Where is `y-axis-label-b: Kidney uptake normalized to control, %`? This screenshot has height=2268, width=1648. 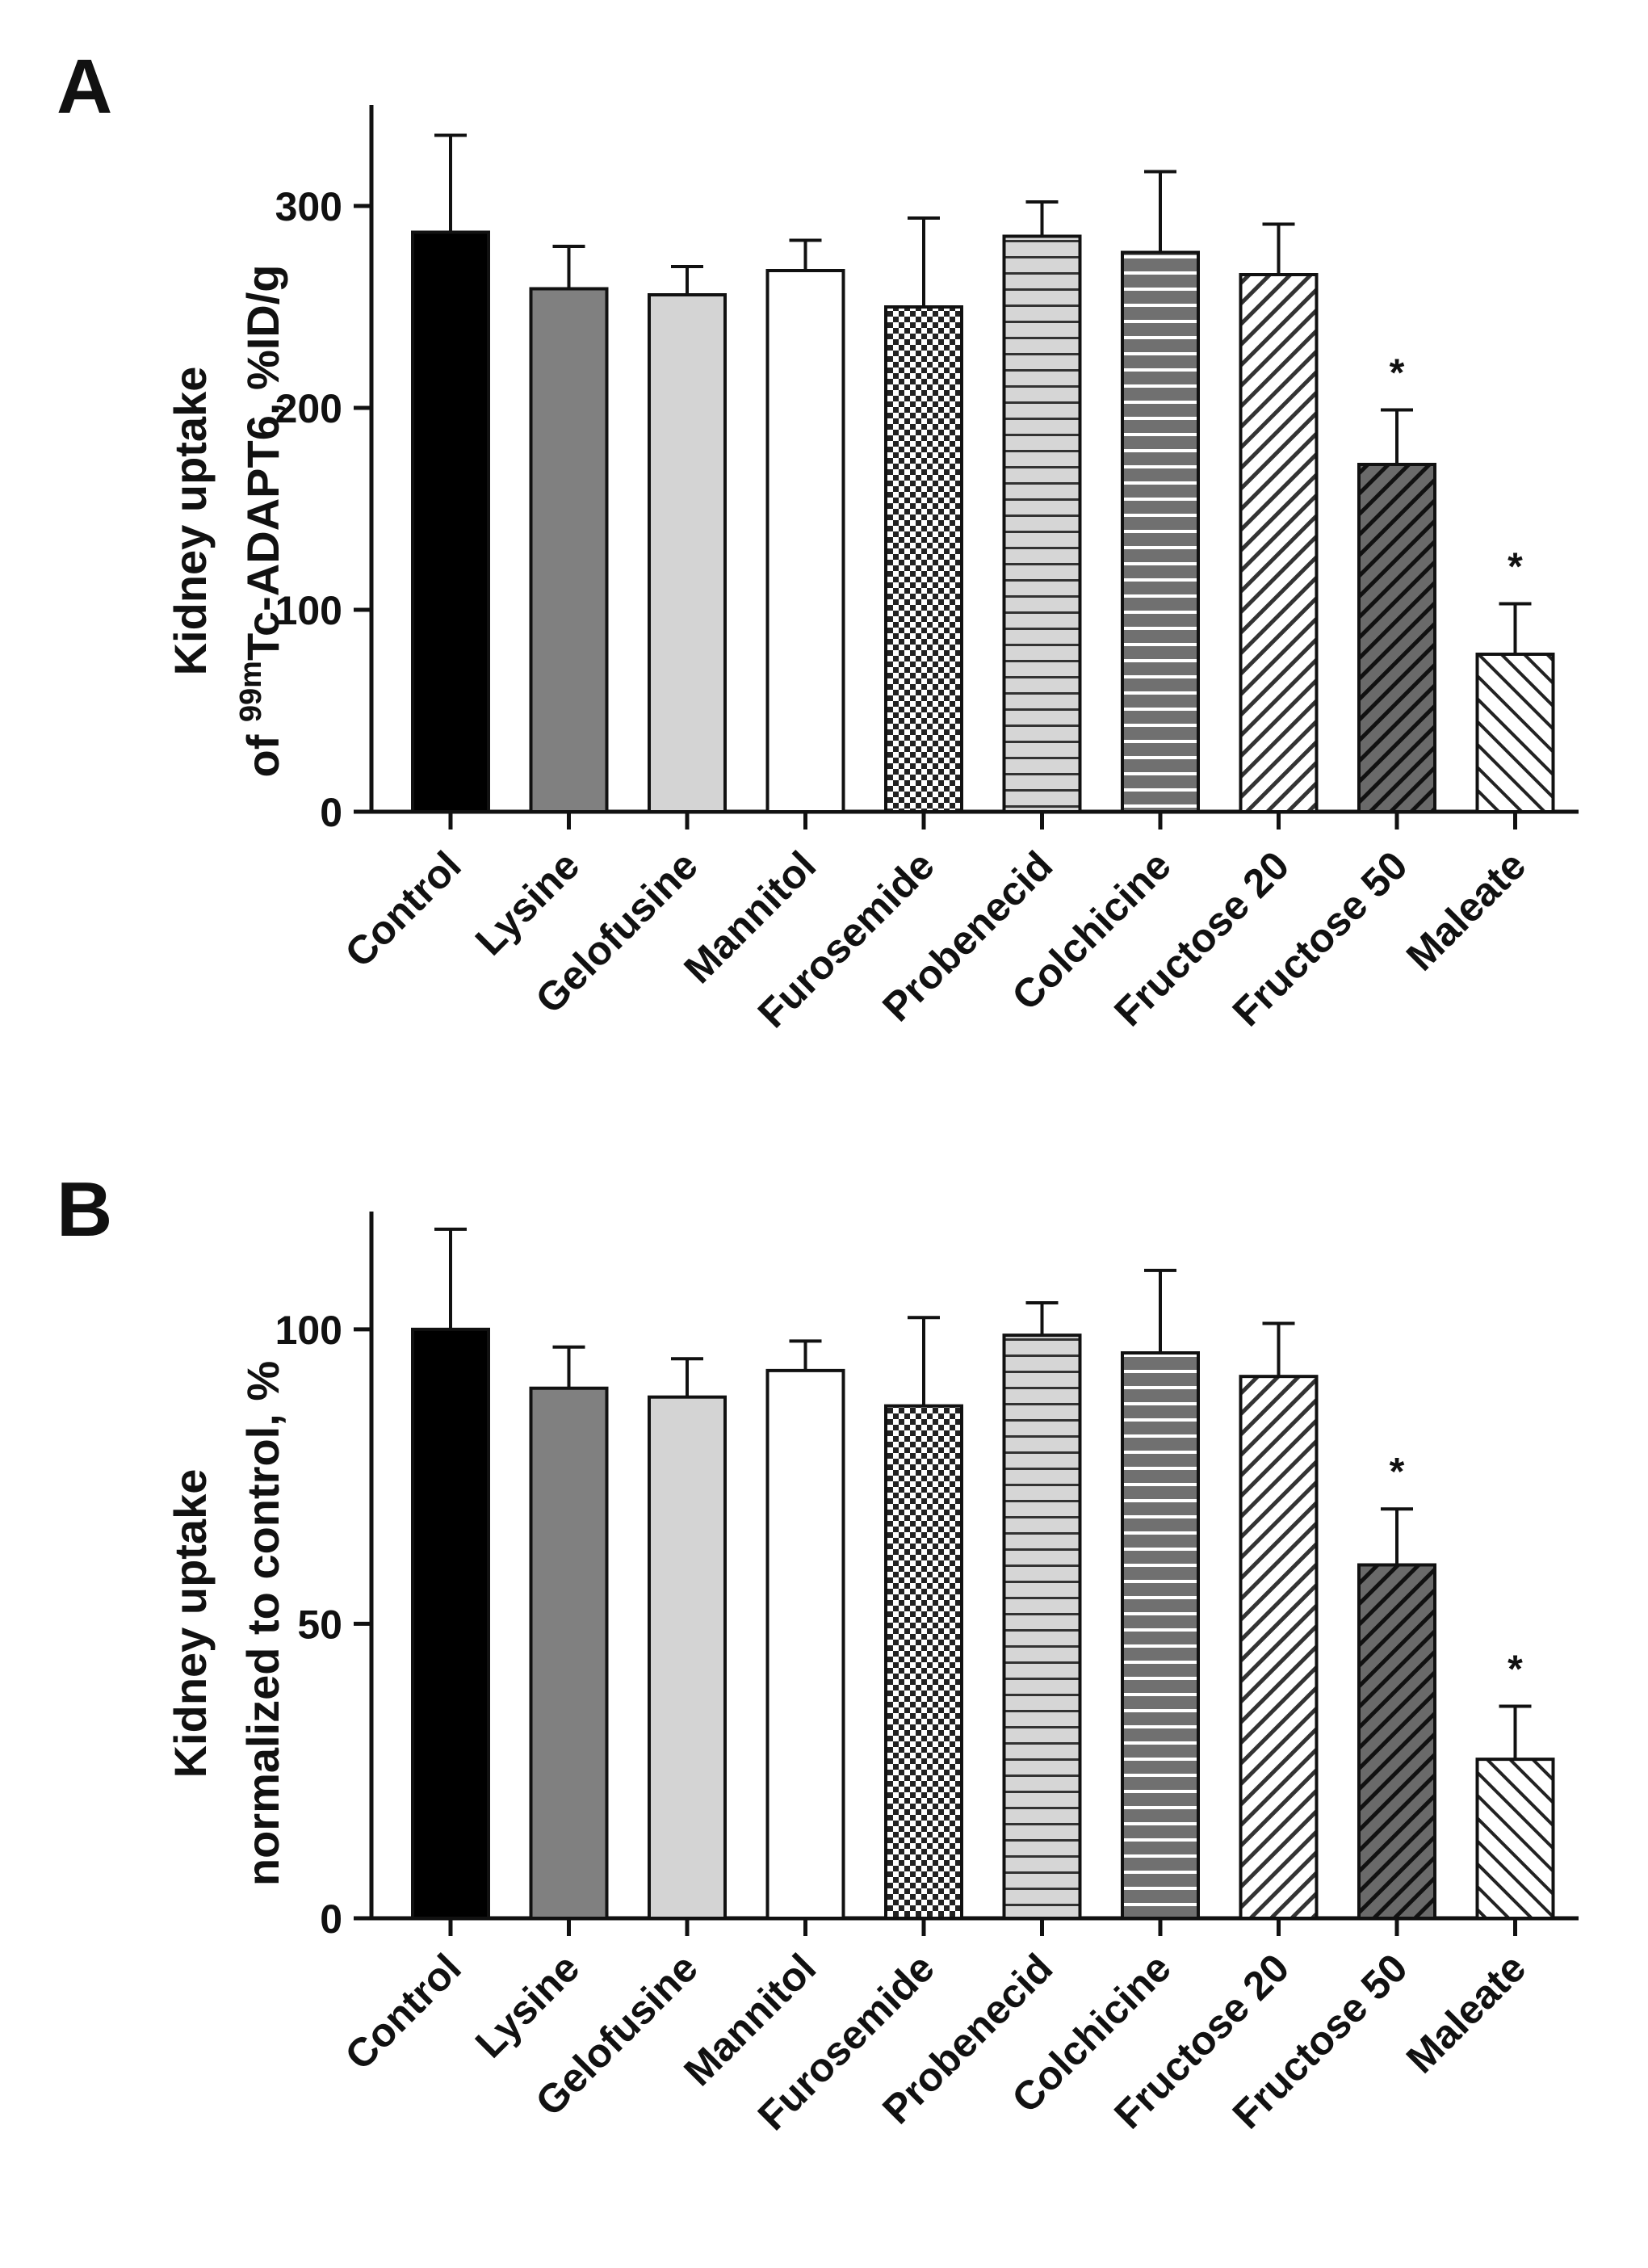 y-axis-label-b: Kidney uptake normalized to control, % is located at coordinates (226, 1623).